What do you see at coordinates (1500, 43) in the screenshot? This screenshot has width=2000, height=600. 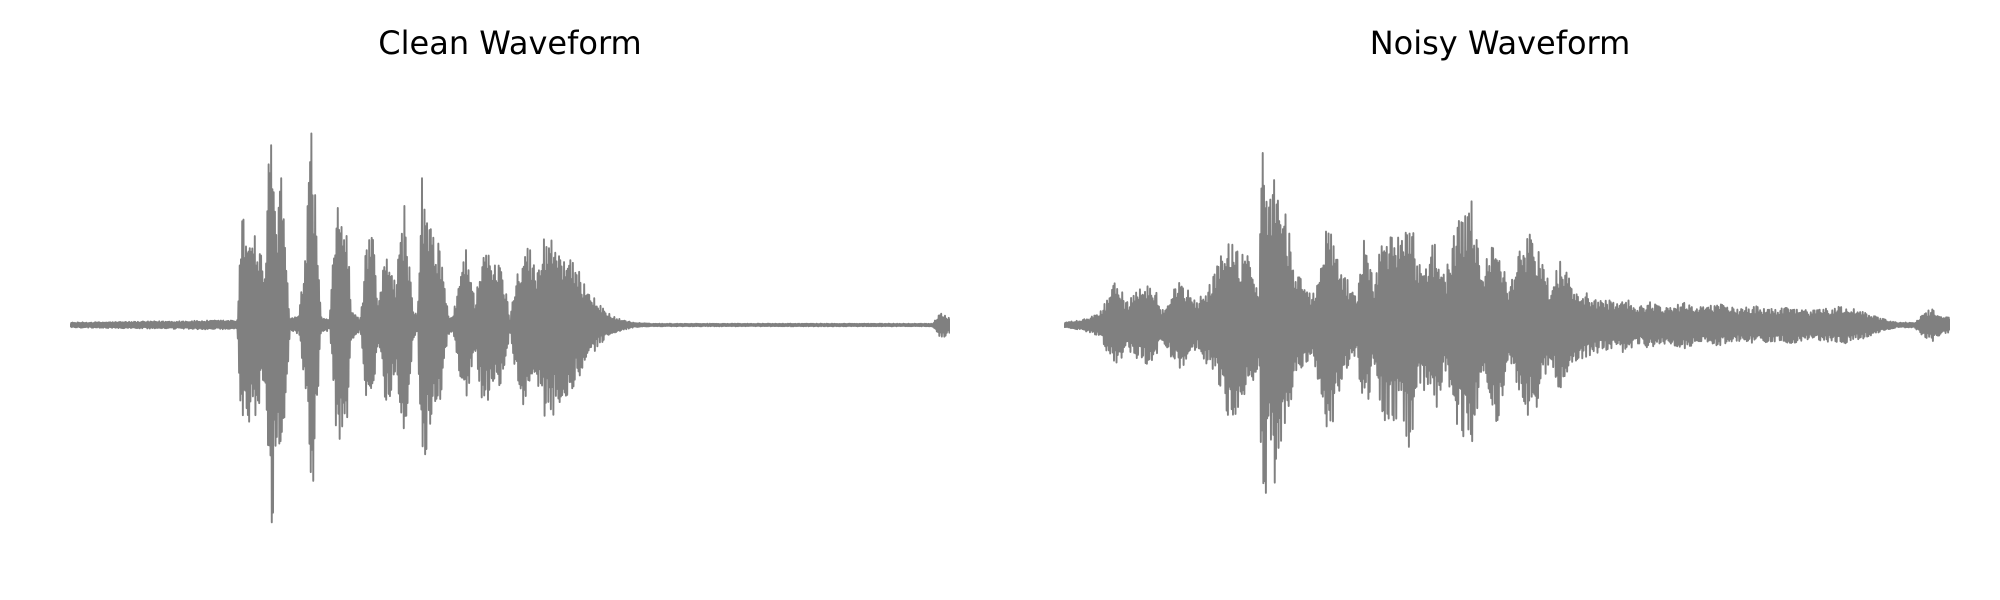 I see `chart-title: Noisy Waveform` at bounding box center [1500, 43].